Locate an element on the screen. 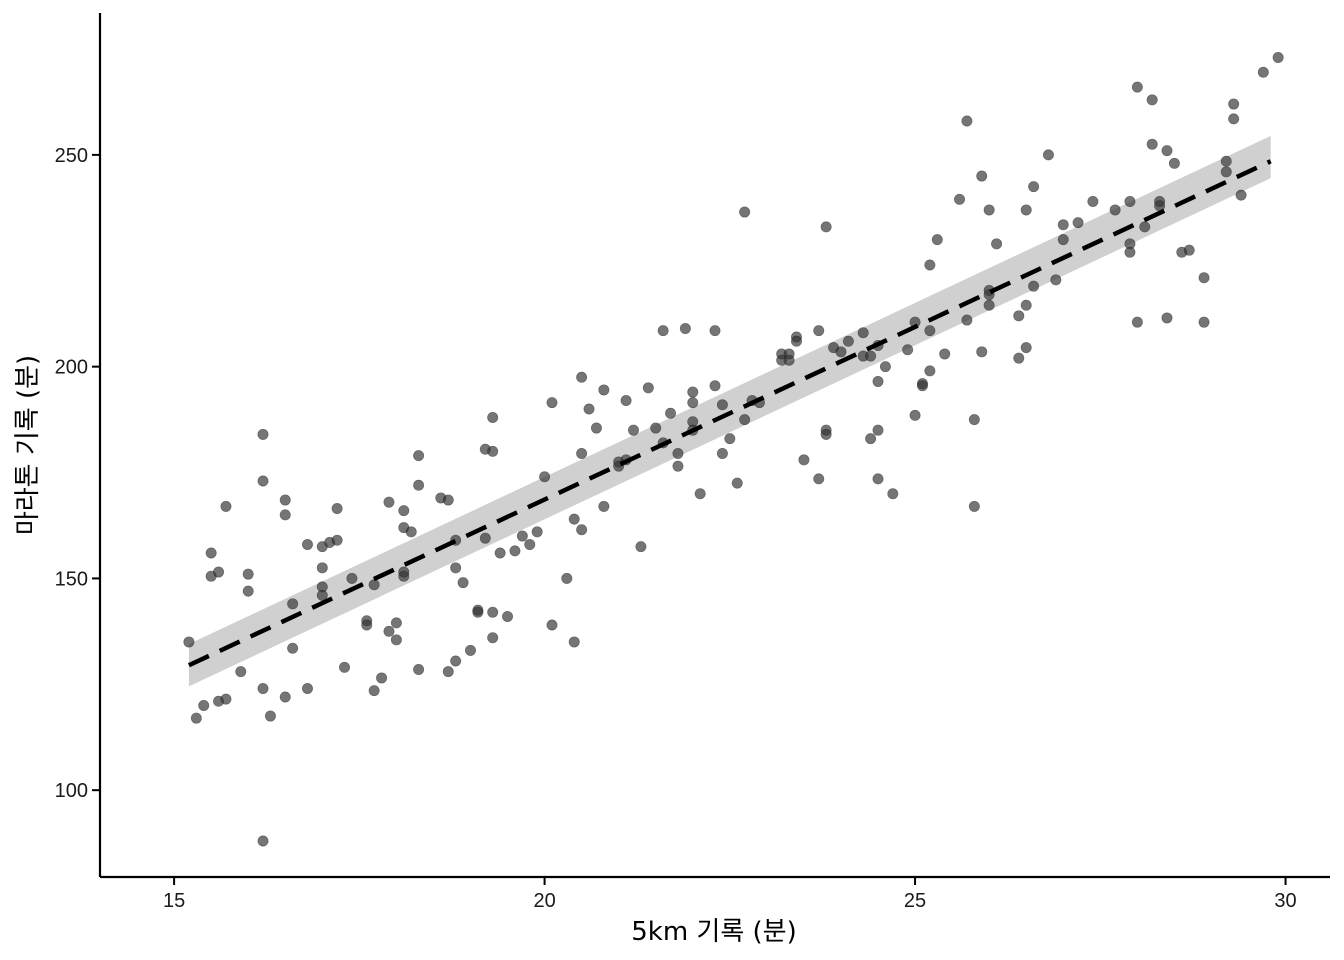  x-axis-title: 5km 기록 (분) is located at coordinates (714, 932).